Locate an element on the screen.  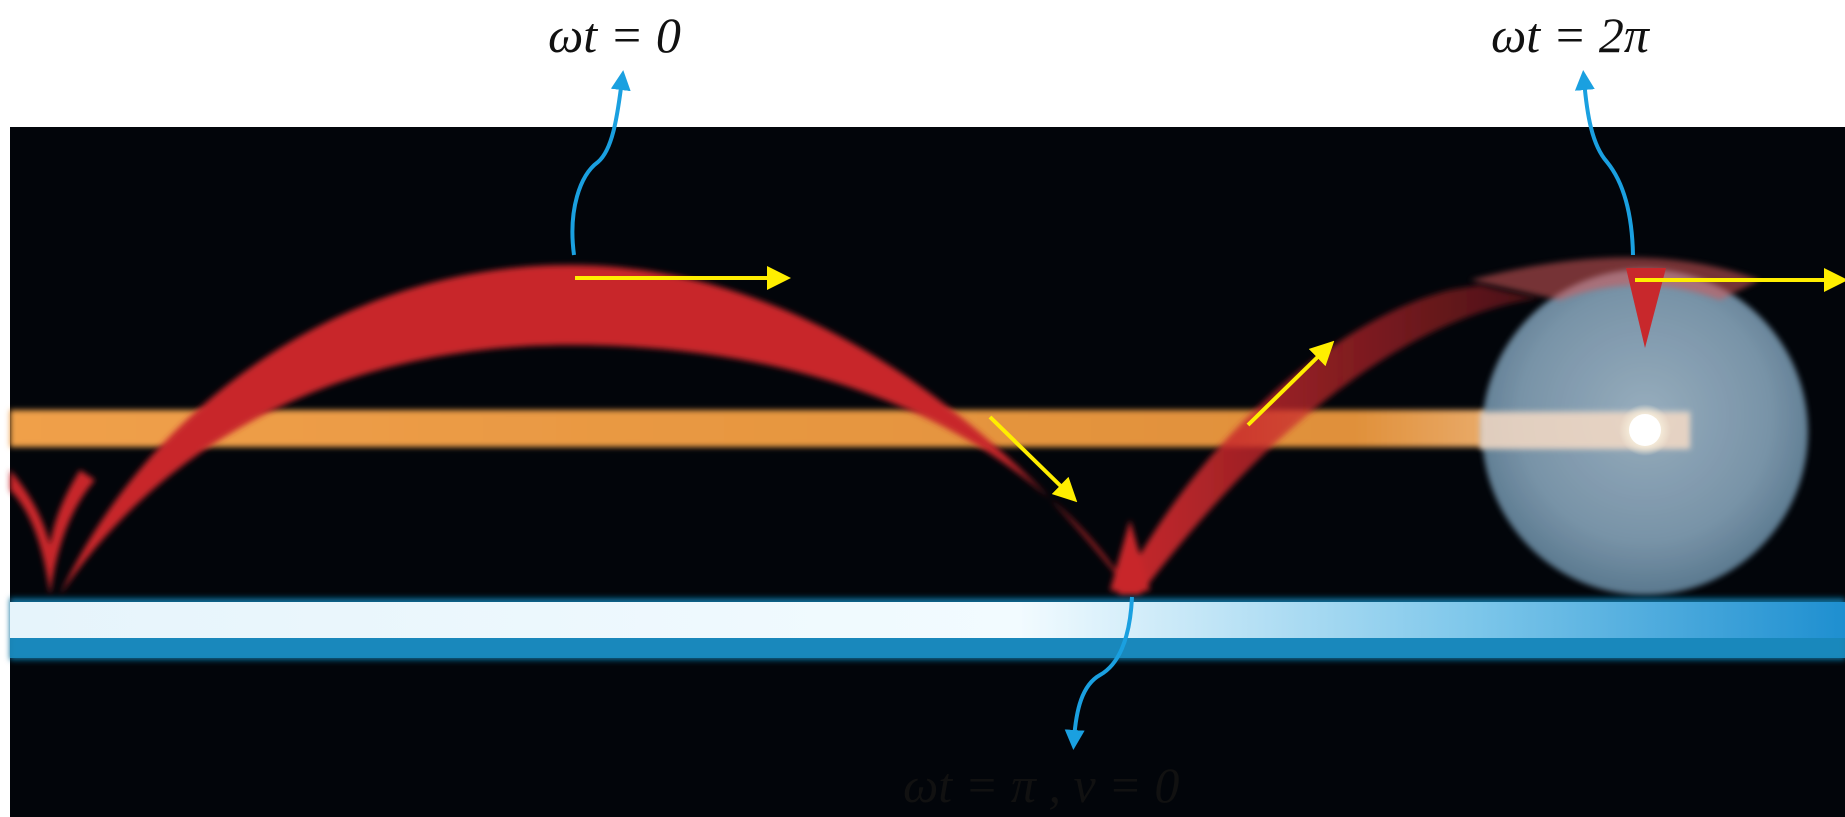
callout-arrow-bottom is located at coordinates (1099, 673).